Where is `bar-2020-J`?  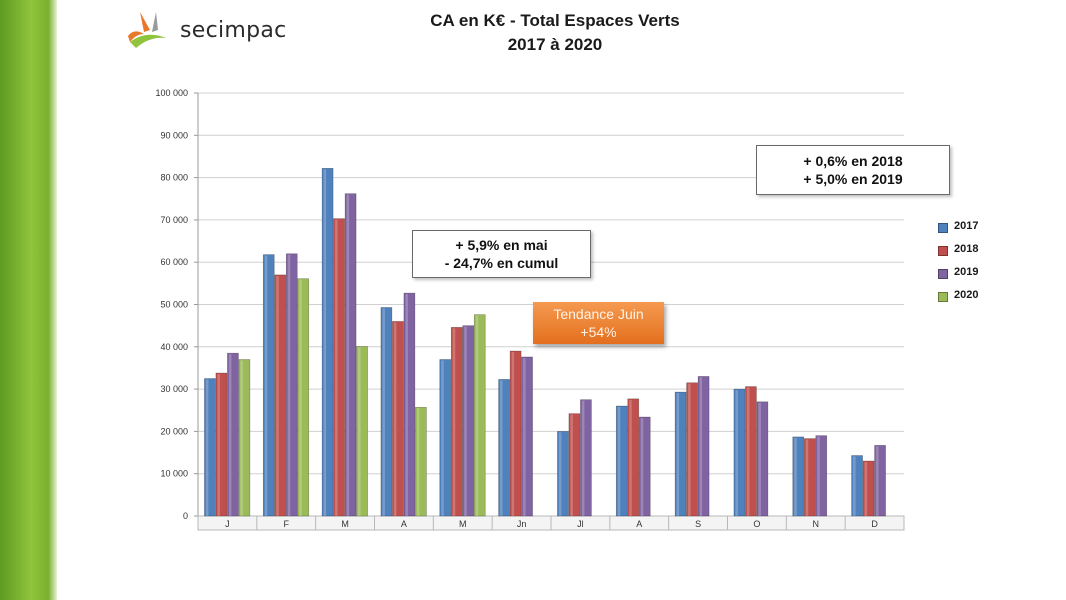 bar-2020-J is located at coordinates (244, 438).